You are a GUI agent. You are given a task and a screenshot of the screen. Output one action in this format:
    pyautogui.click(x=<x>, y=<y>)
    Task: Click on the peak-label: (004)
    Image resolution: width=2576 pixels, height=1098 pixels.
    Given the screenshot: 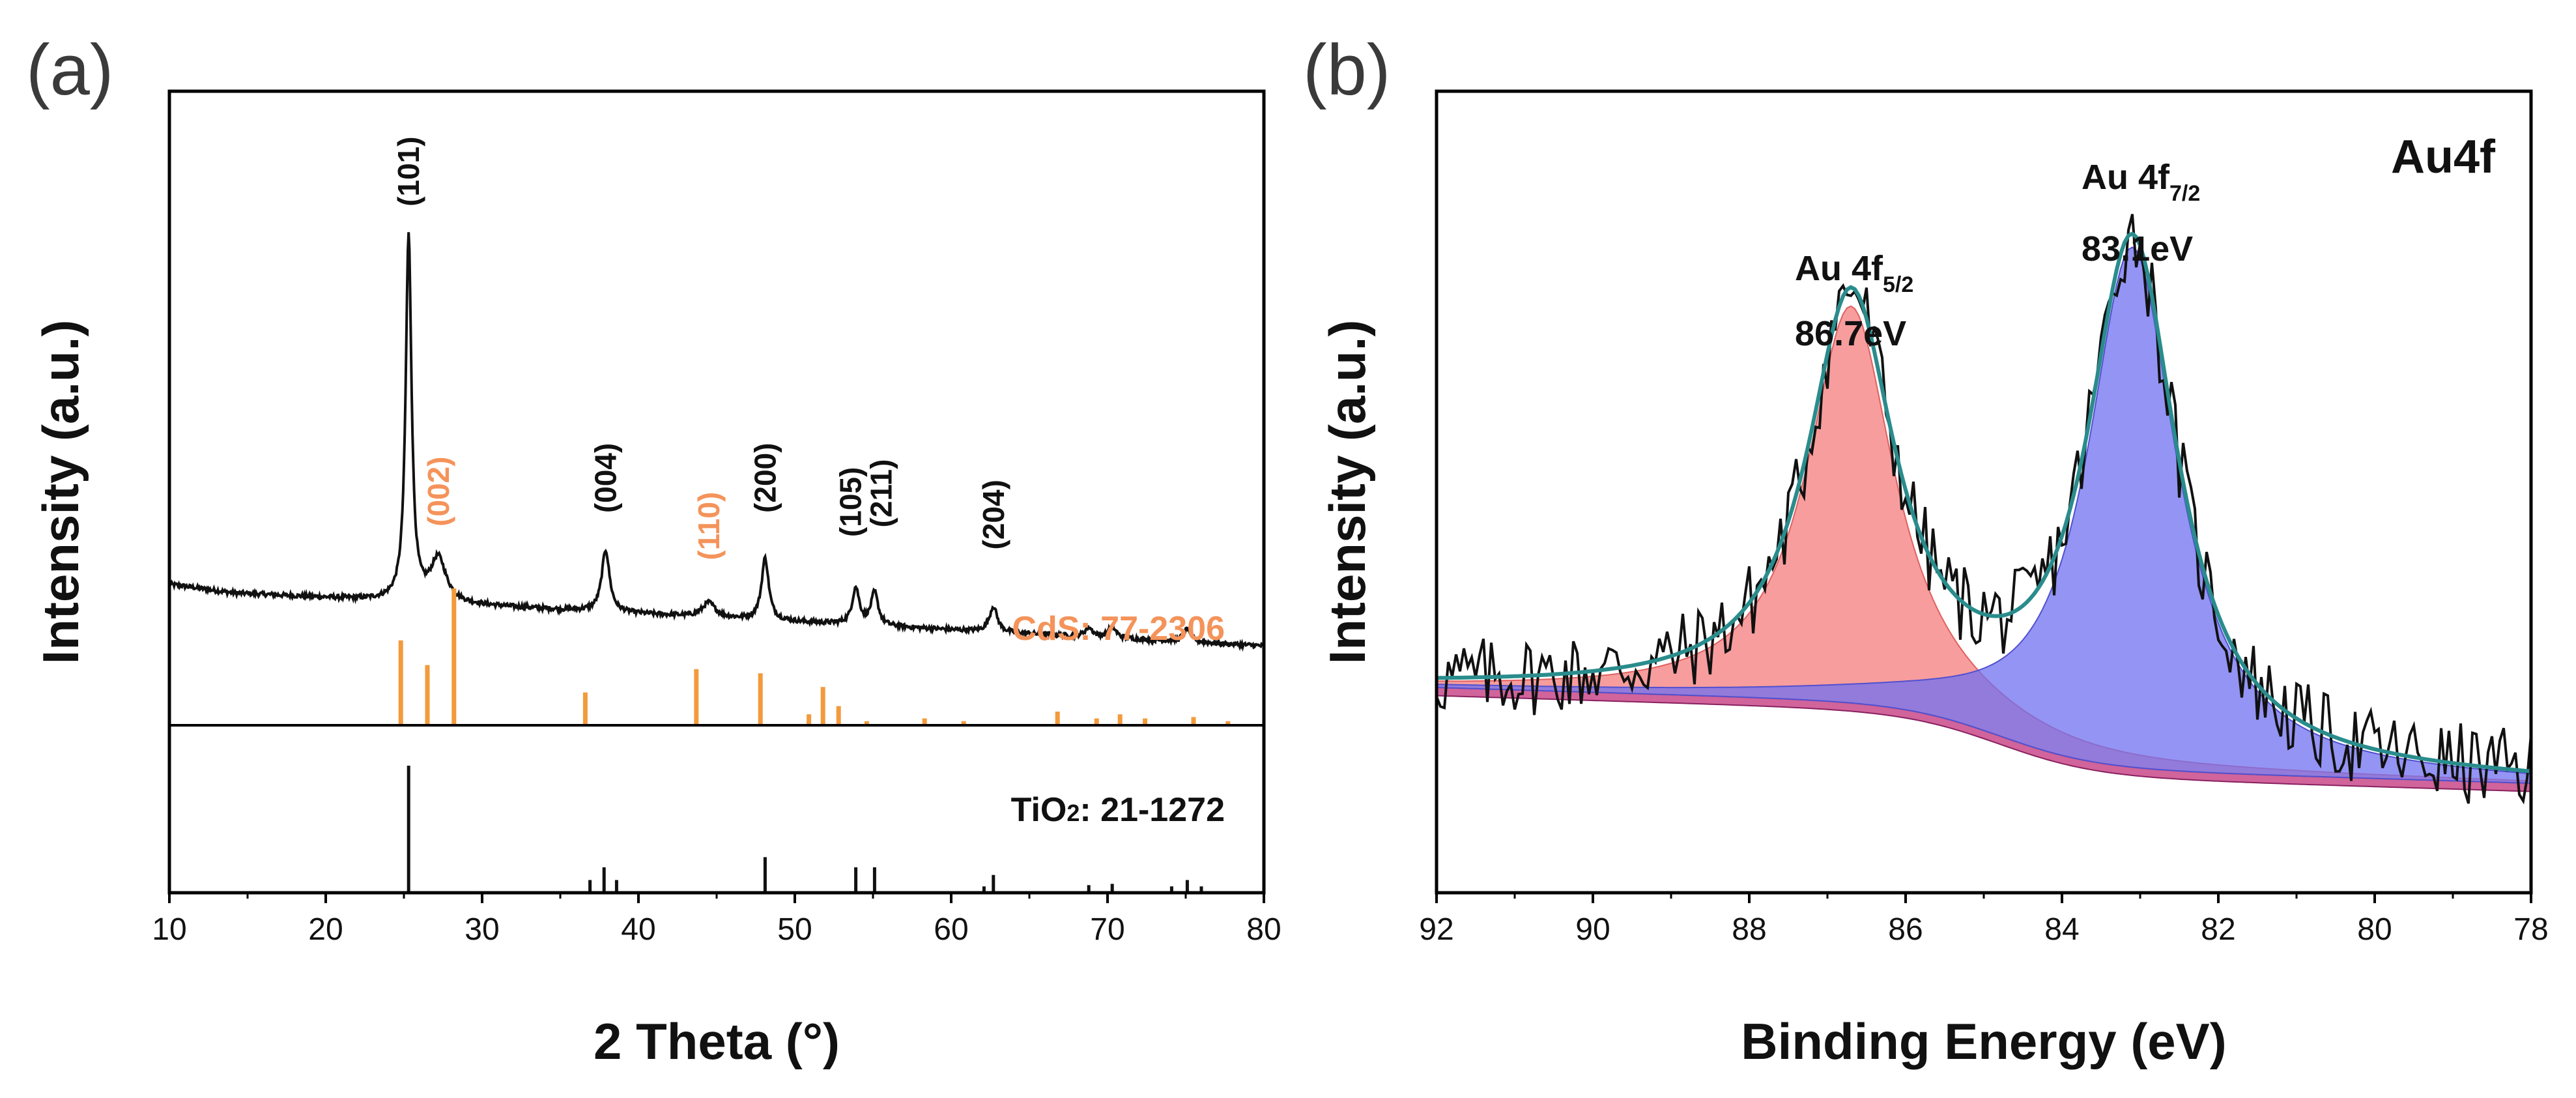 What is the action you would take?
    pyautogui.click(x=606, y=478)
    